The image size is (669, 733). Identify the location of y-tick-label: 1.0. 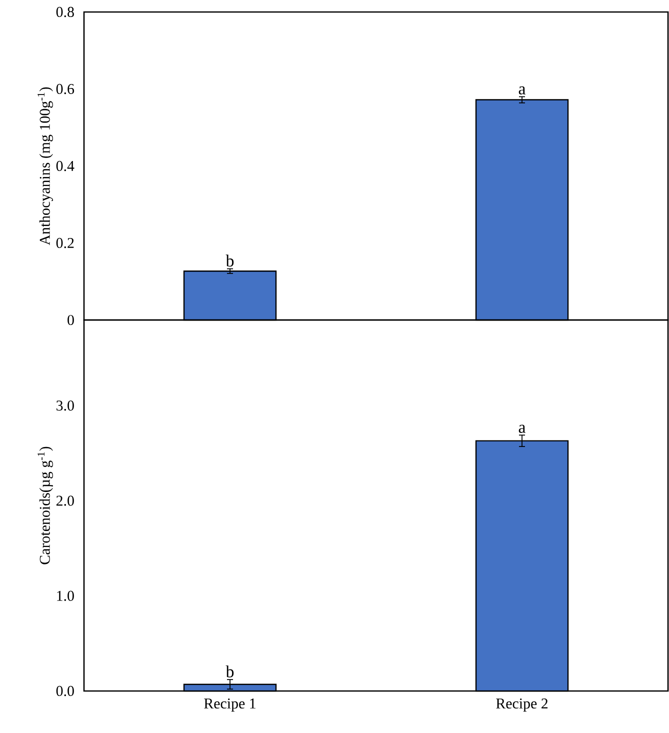
(65, 595).